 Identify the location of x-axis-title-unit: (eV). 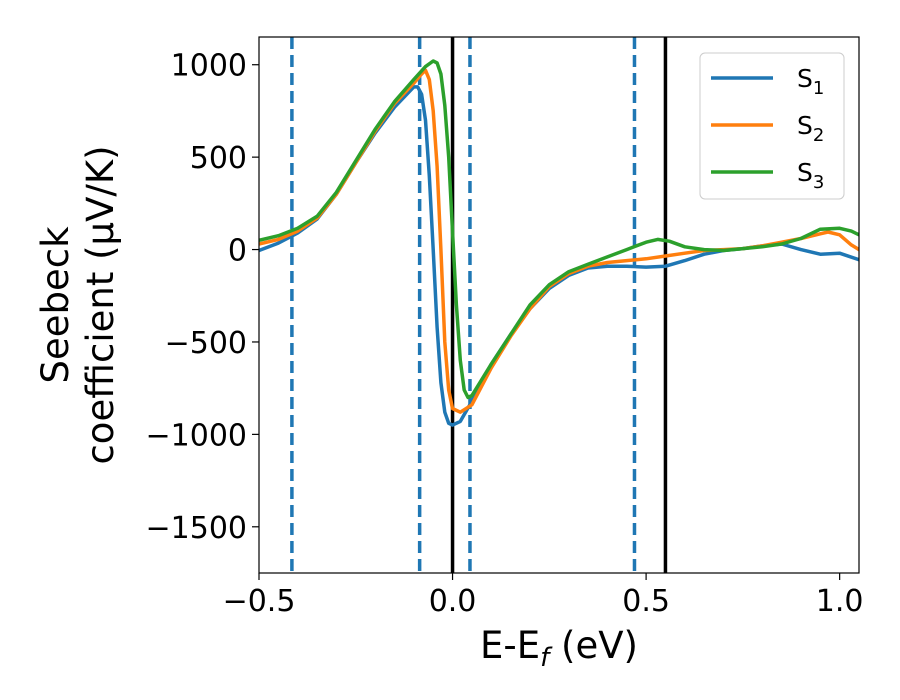
(593, 645).